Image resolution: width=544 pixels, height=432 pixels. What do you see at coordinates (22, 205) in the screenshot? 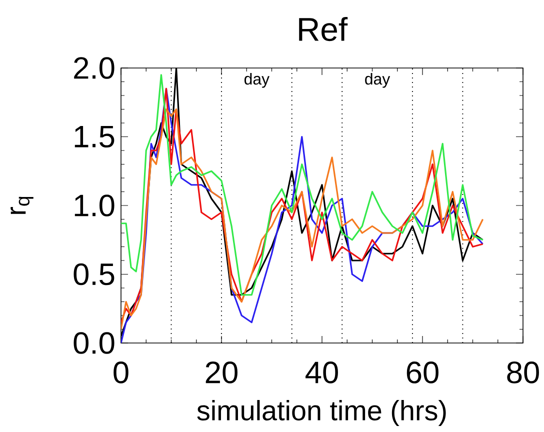
I see `y-axis-title: r$_{q}$` at bounding box center [22, 205].